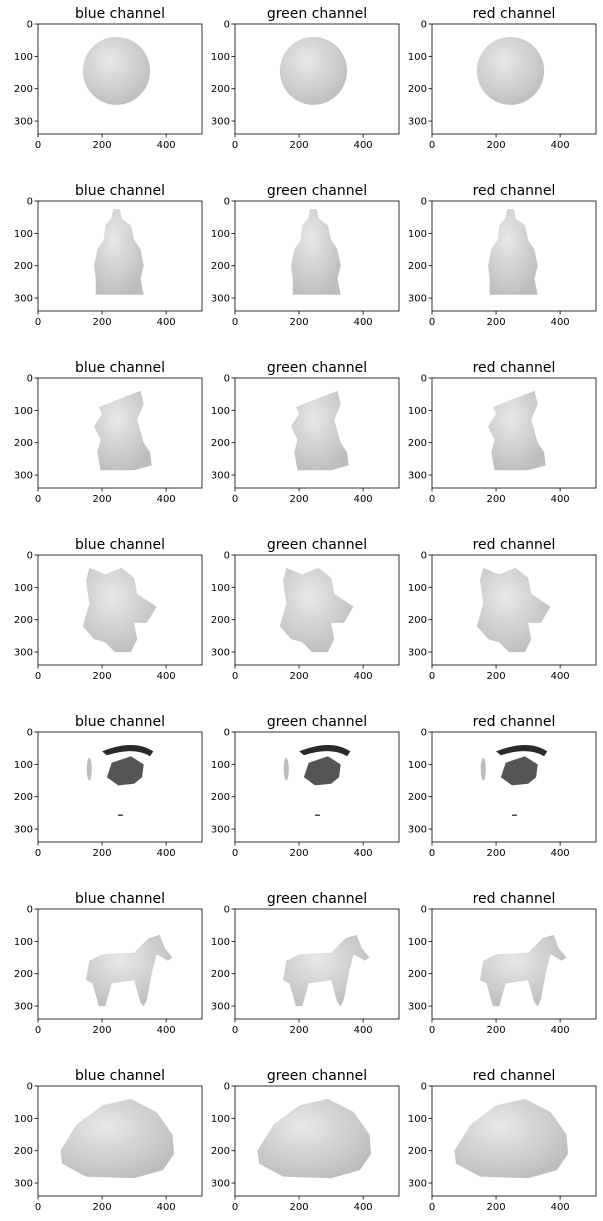 The width and height of the screenshot is (603, 1221). What do you see at coordinates (305, 1140) in the screenshot?
I see `panel-r7-green-channel: green channel 0 200 400 0 100 200 300` at bounding box center [305, 1140].